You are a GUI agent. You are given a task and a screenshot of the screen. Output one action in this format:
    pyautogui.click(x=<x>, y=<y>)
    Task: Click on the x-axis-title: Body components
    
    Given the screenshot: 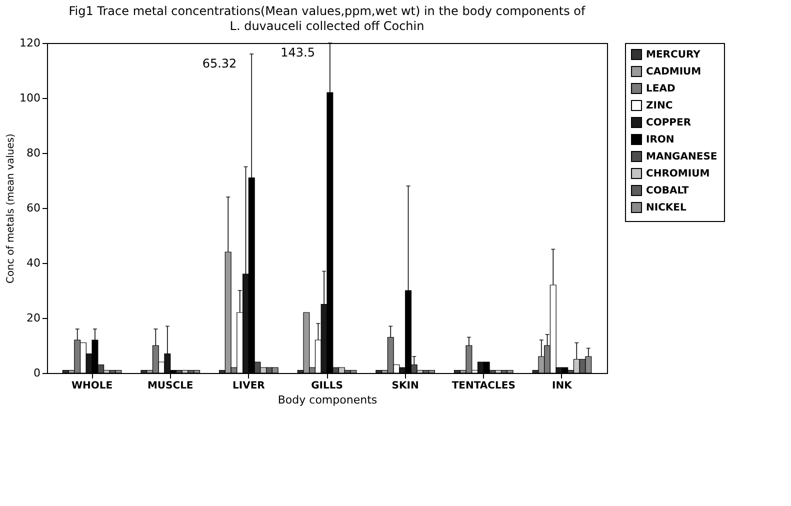 What is the action you would take?
    pyautogui.click(x=328, y=400)
    